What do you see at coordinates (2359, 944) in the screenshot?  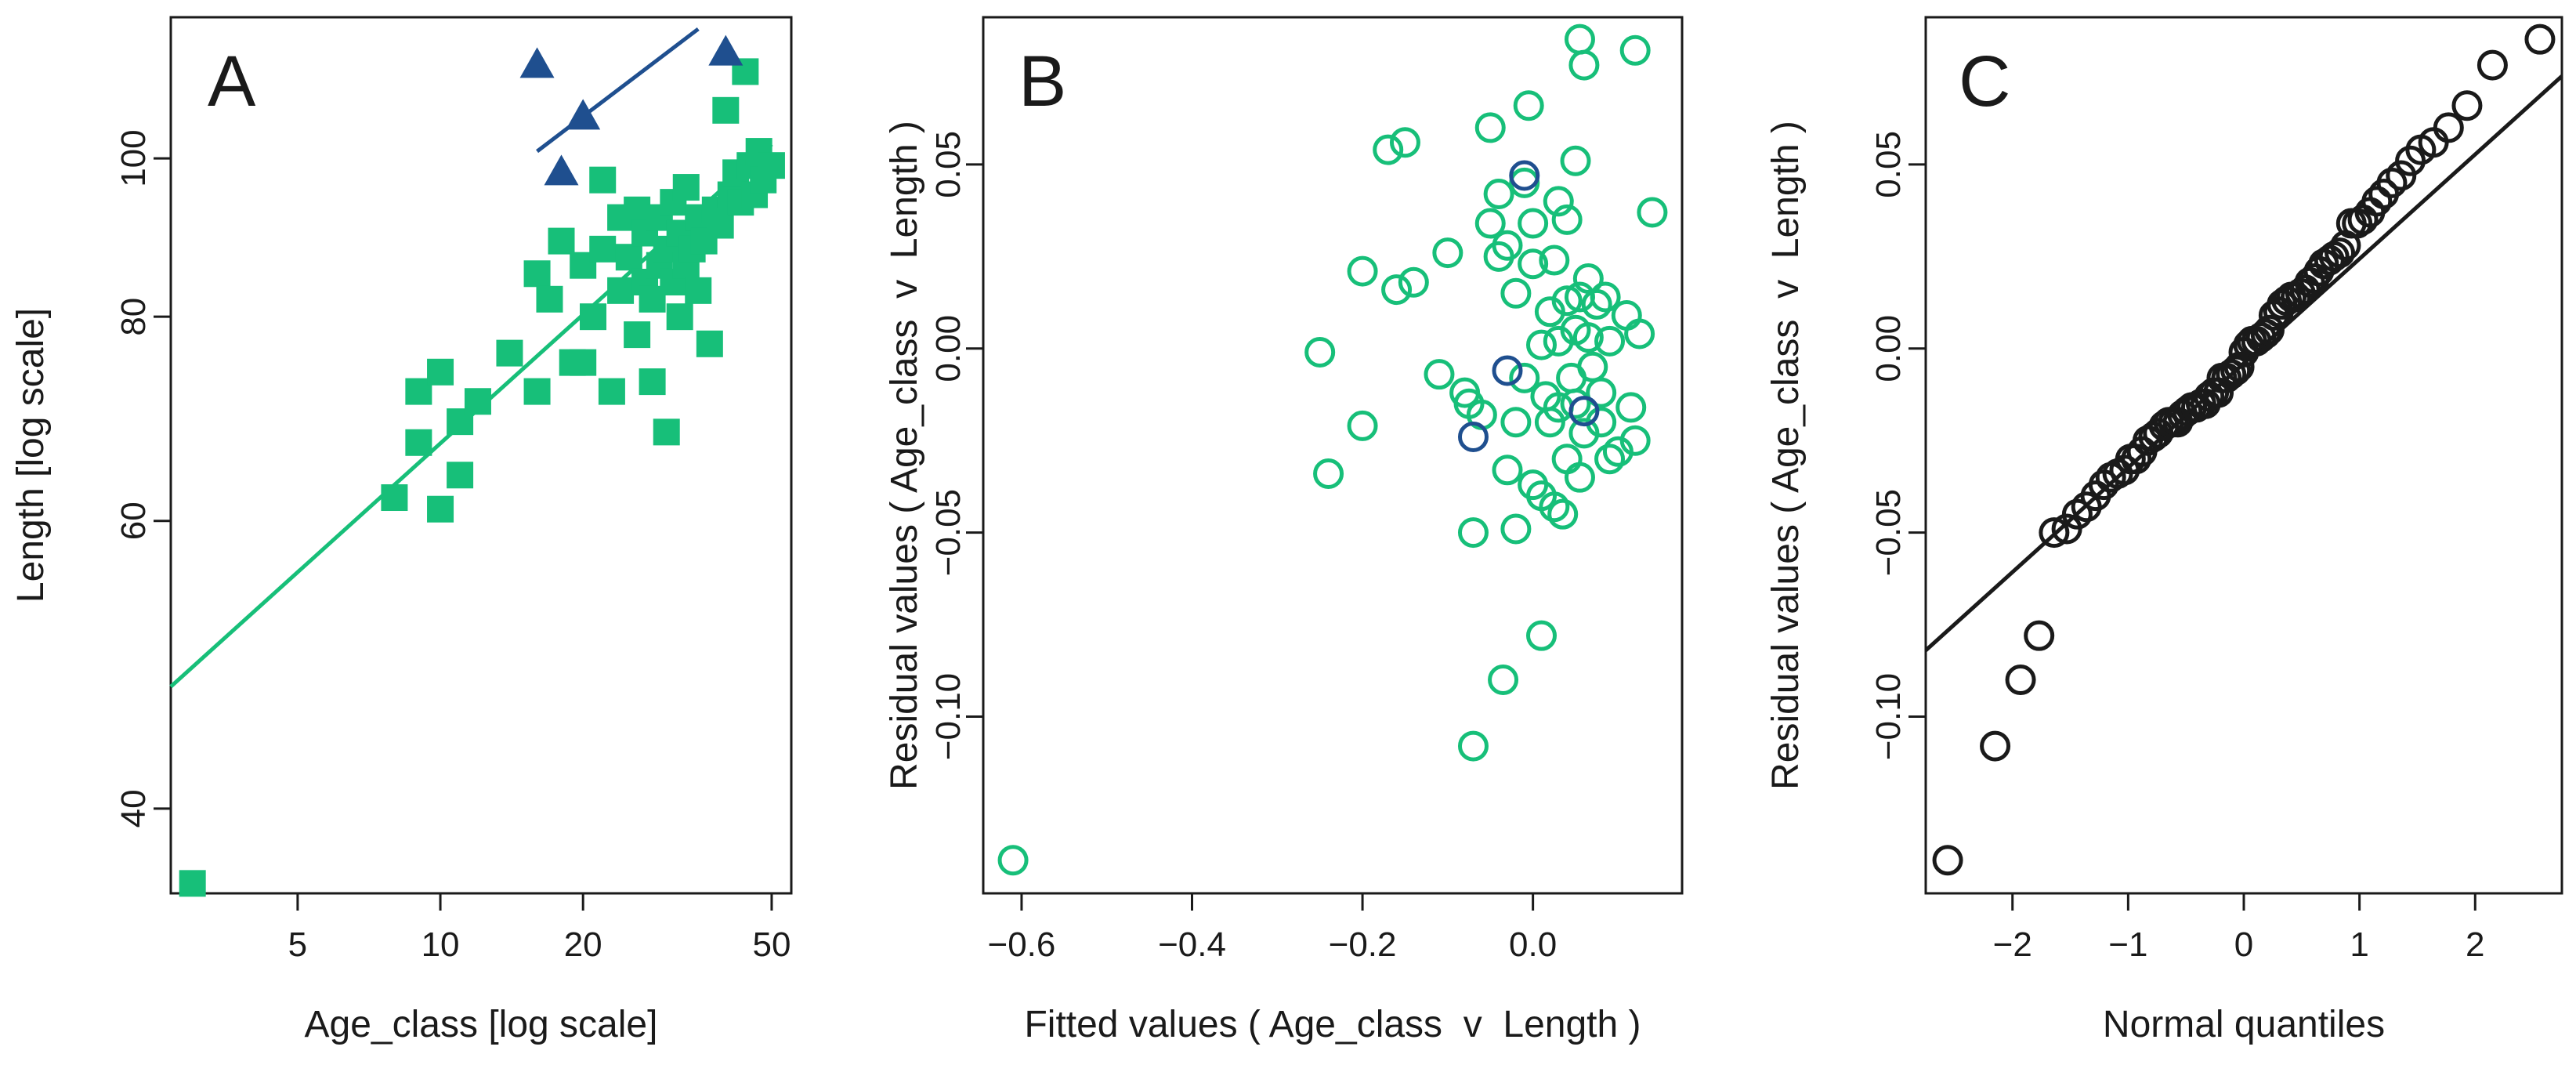 I see `panel-c-x-tick-label: 1` at bounding box center [2359, 944].